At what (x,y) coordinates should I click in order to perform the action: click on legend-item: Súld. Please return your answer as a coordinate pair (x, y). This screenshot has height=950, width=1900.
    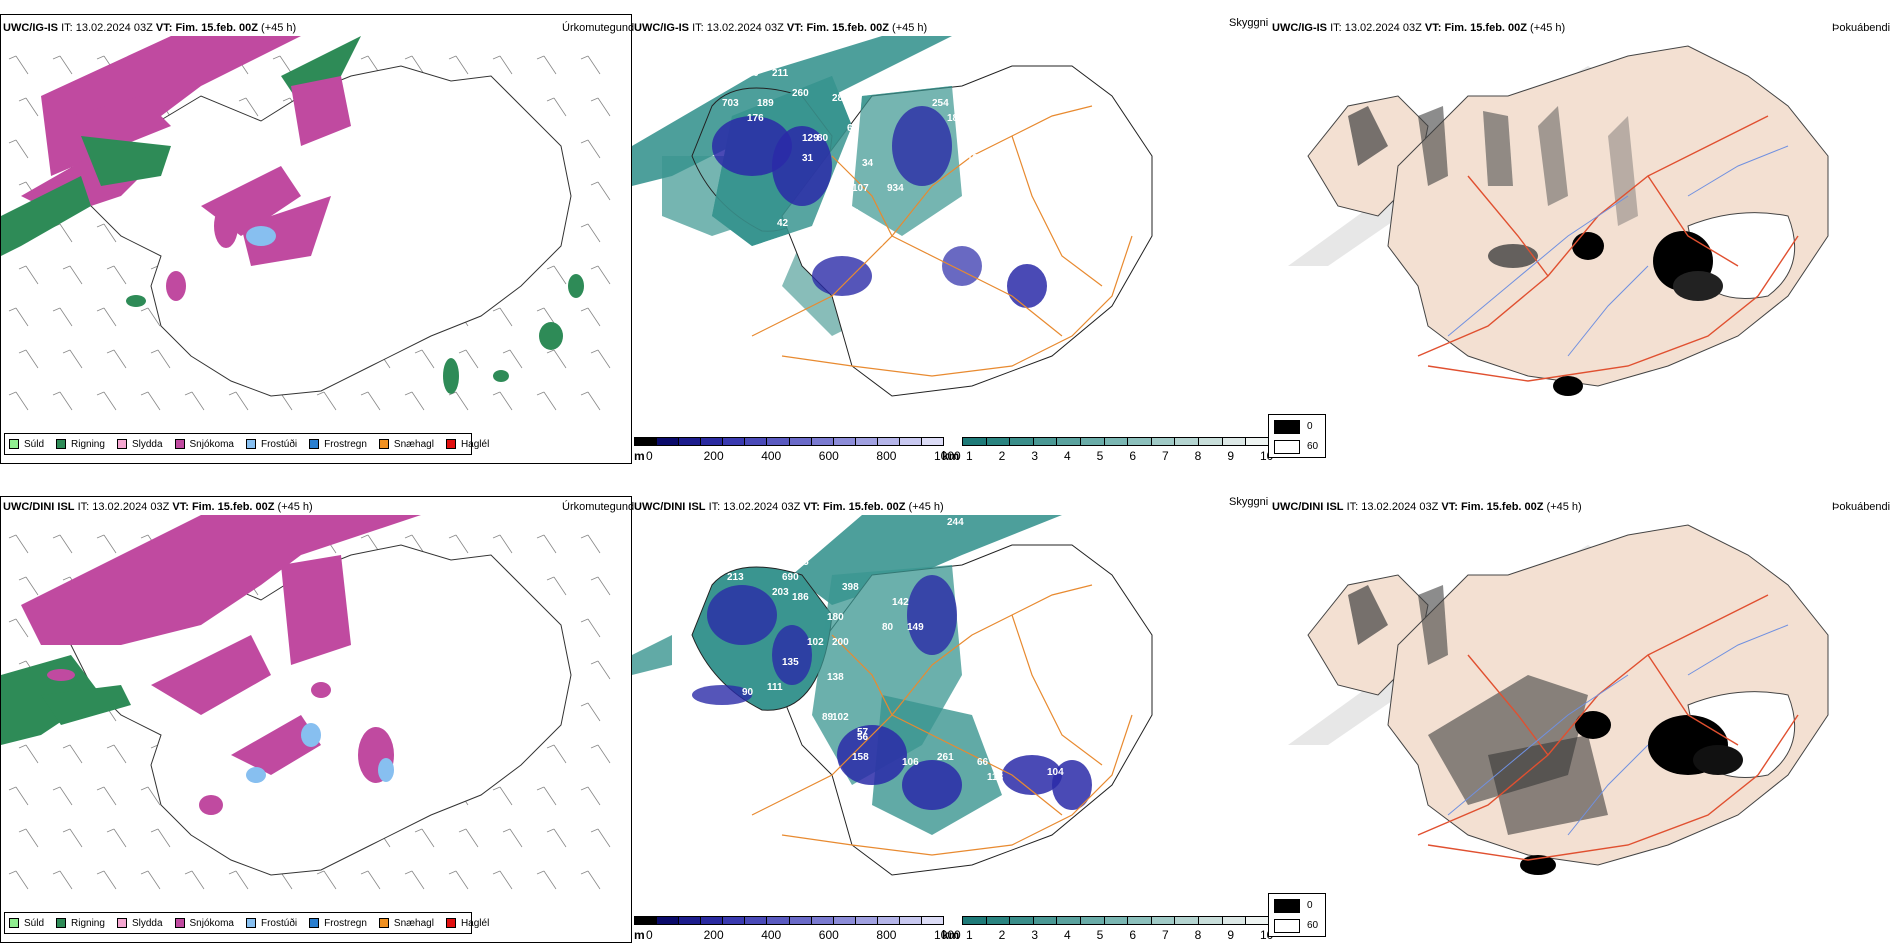
    Looking at the image, I should click on (26, 923).